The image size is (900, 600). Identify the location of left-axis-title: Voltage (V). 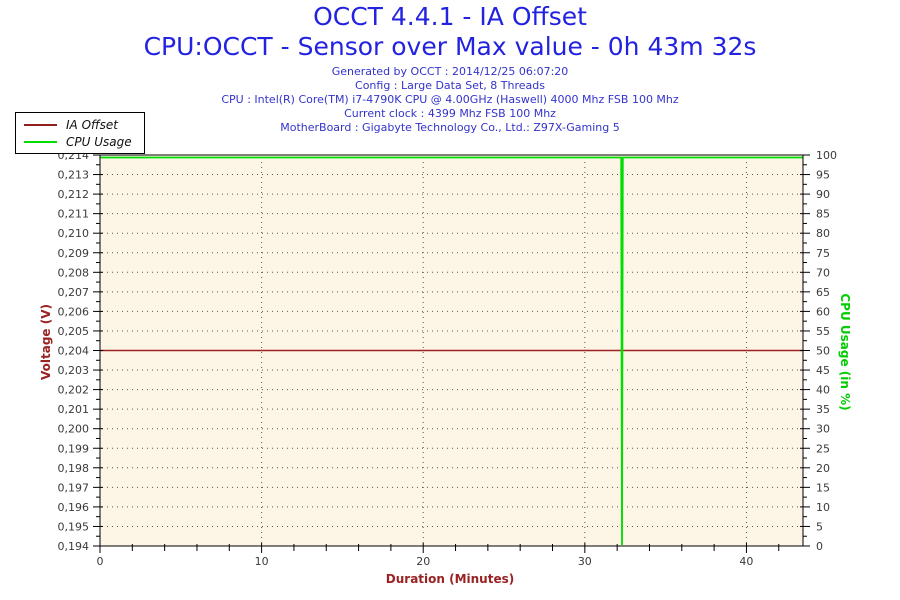
(46, 342).